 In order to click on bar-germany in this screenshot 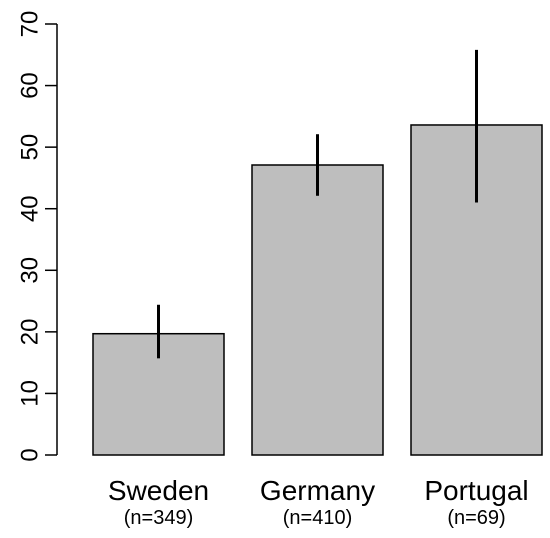, I will do `click(317, 310)`.